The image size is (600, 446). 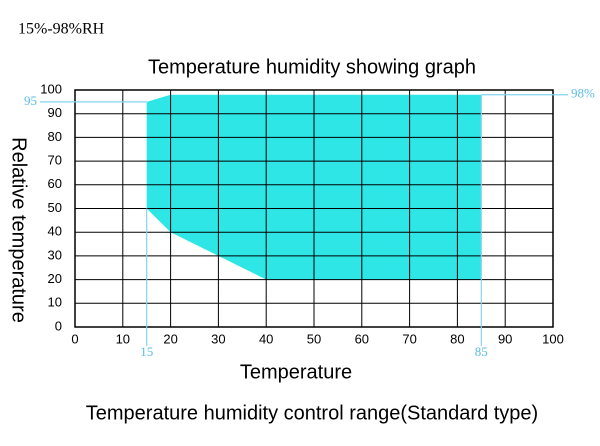 What do you see at coordinates (51, 88) in the screenshot?
I see `y-tick-label: 100` at bounding box center [51, 88].